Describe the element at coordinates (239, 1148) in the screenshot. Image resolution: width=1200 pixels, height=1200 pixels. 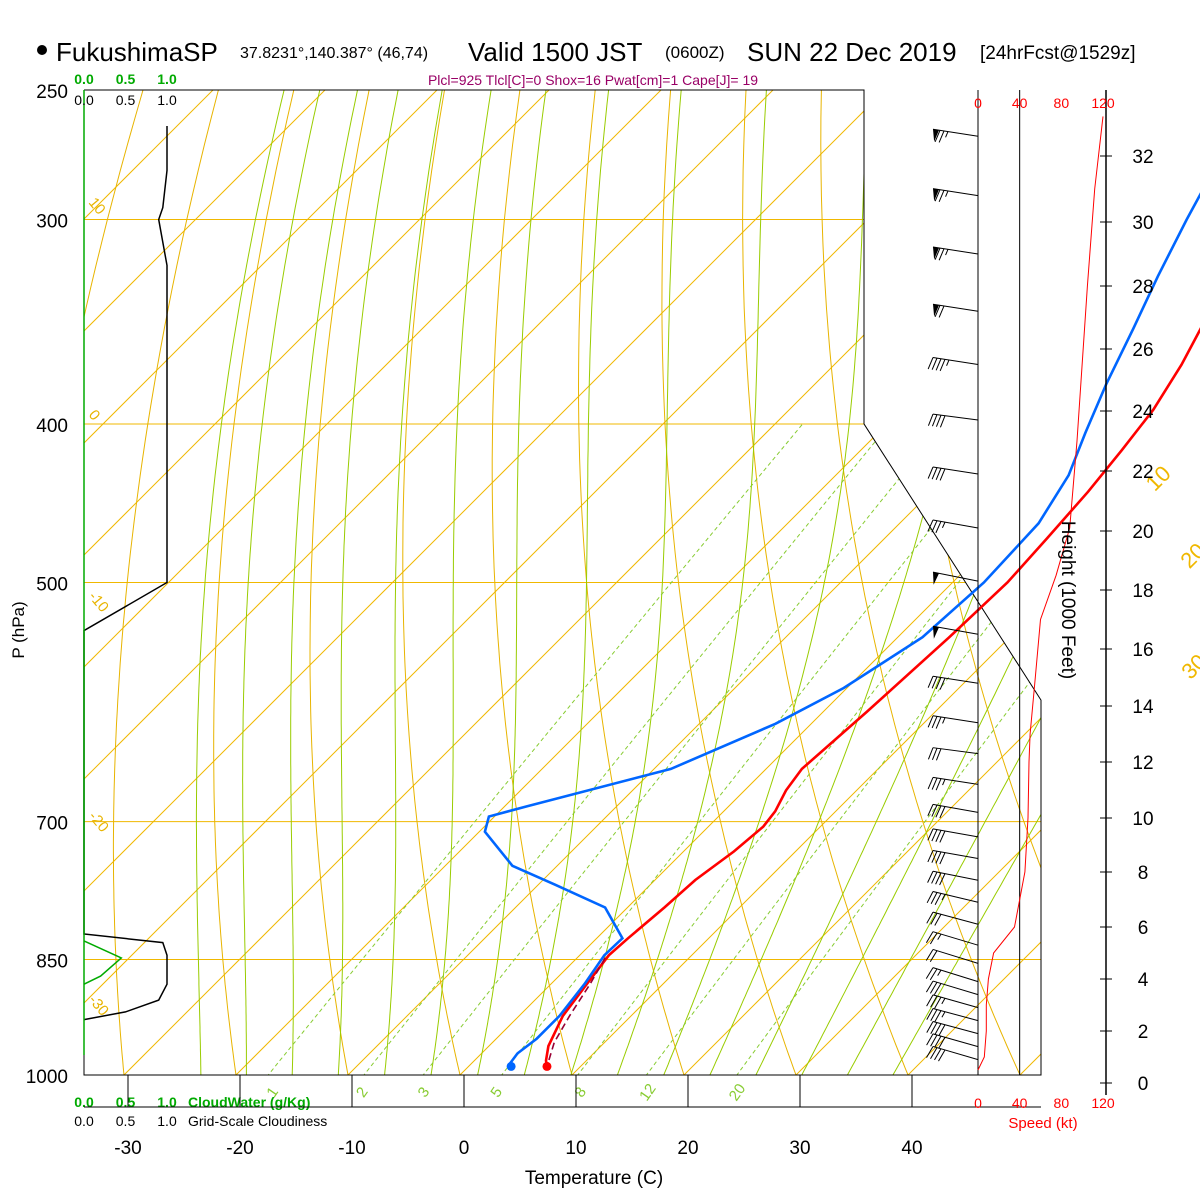
I see `x-tick-label: -20` at that location.